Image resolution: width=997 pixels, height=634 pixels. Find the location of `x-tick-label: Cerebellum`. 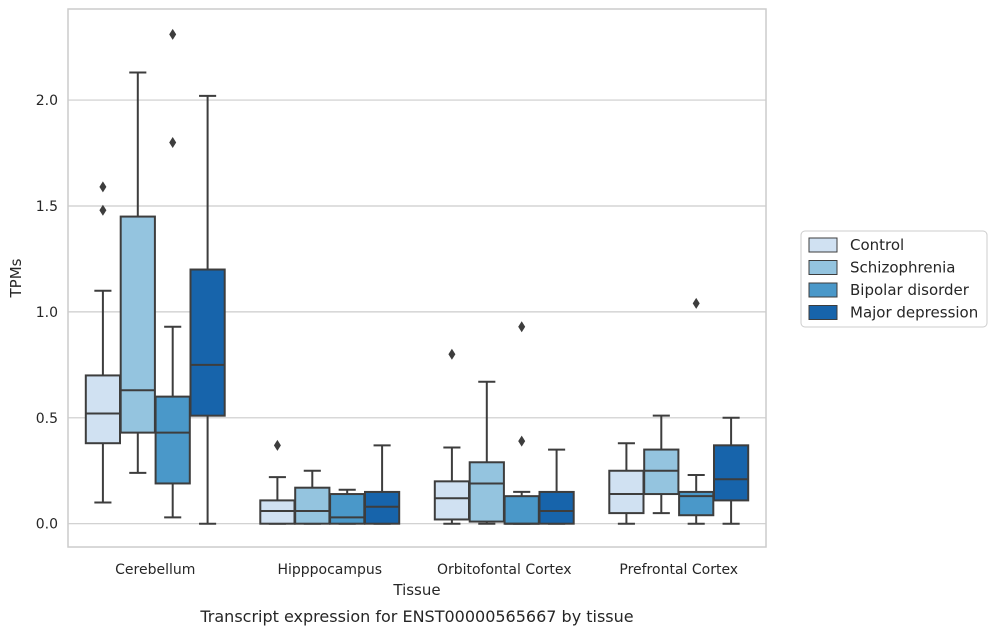

x-tick-label: Cerebellum is located at coordinates (155, 570).